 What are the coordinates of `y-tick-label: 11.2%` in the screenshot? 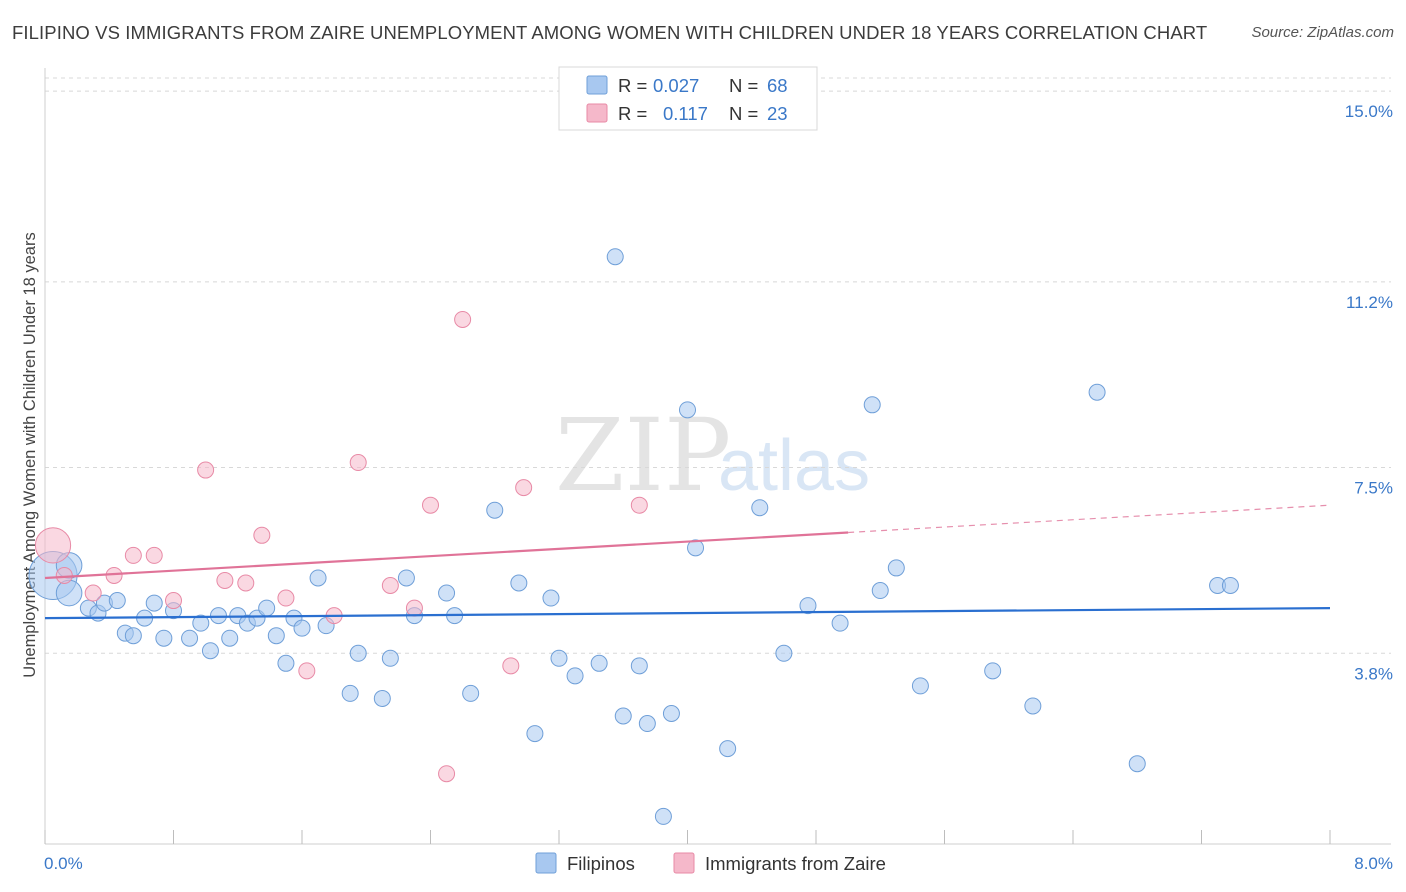 It's located at (1369, 302).